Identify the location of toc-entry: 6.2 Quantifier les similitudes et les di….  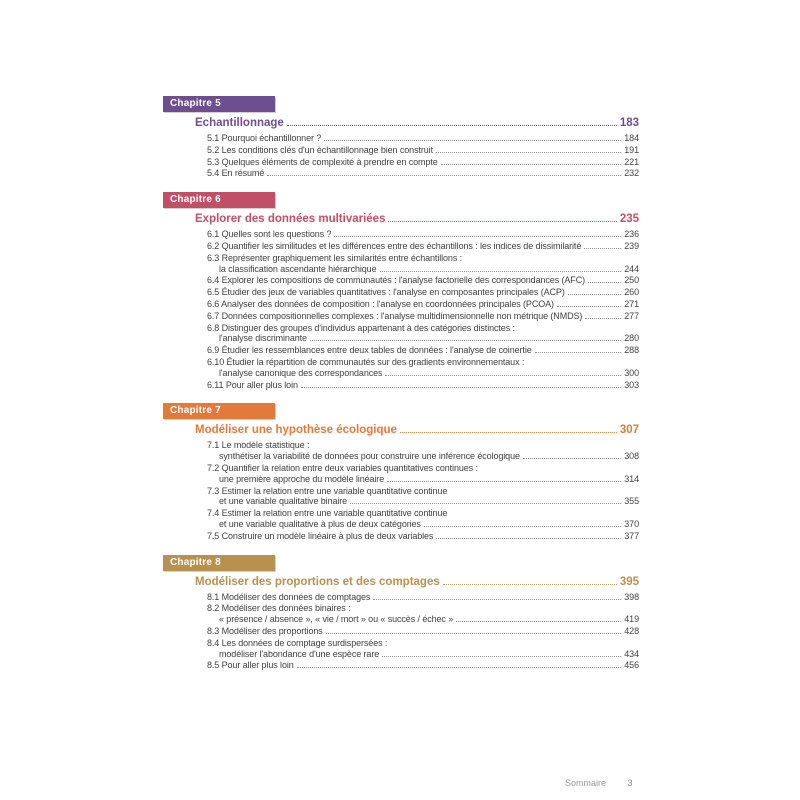
(423, 246).